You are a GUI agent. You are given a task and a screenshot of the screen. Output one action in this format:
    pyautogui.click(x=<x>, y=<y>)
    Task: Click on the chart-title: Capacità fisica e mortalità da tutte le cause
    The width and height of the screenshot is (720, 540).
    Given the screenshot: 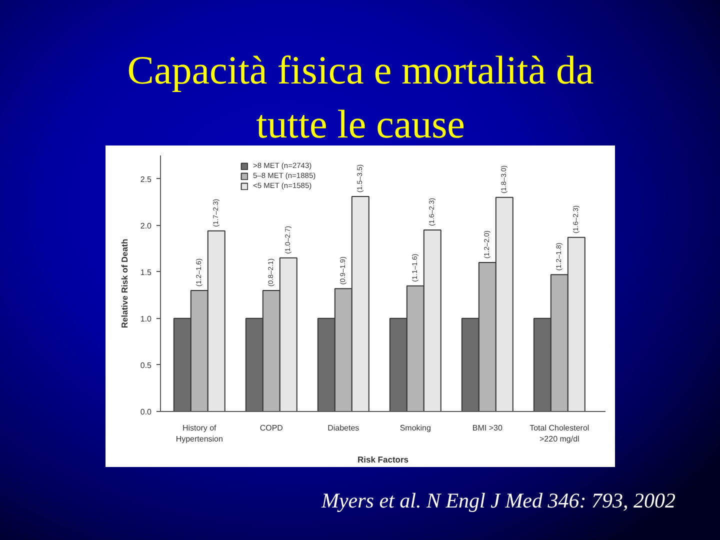 What is the action you would take?
    pyautogui.click(x=360, y=97)
    